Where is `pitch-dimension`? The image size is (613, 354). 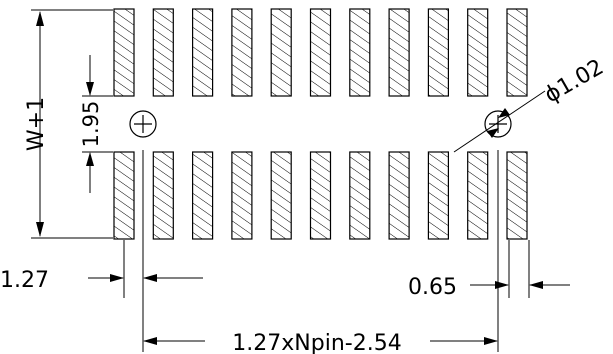
pitch-dimension is located at coordinates (145, 224).